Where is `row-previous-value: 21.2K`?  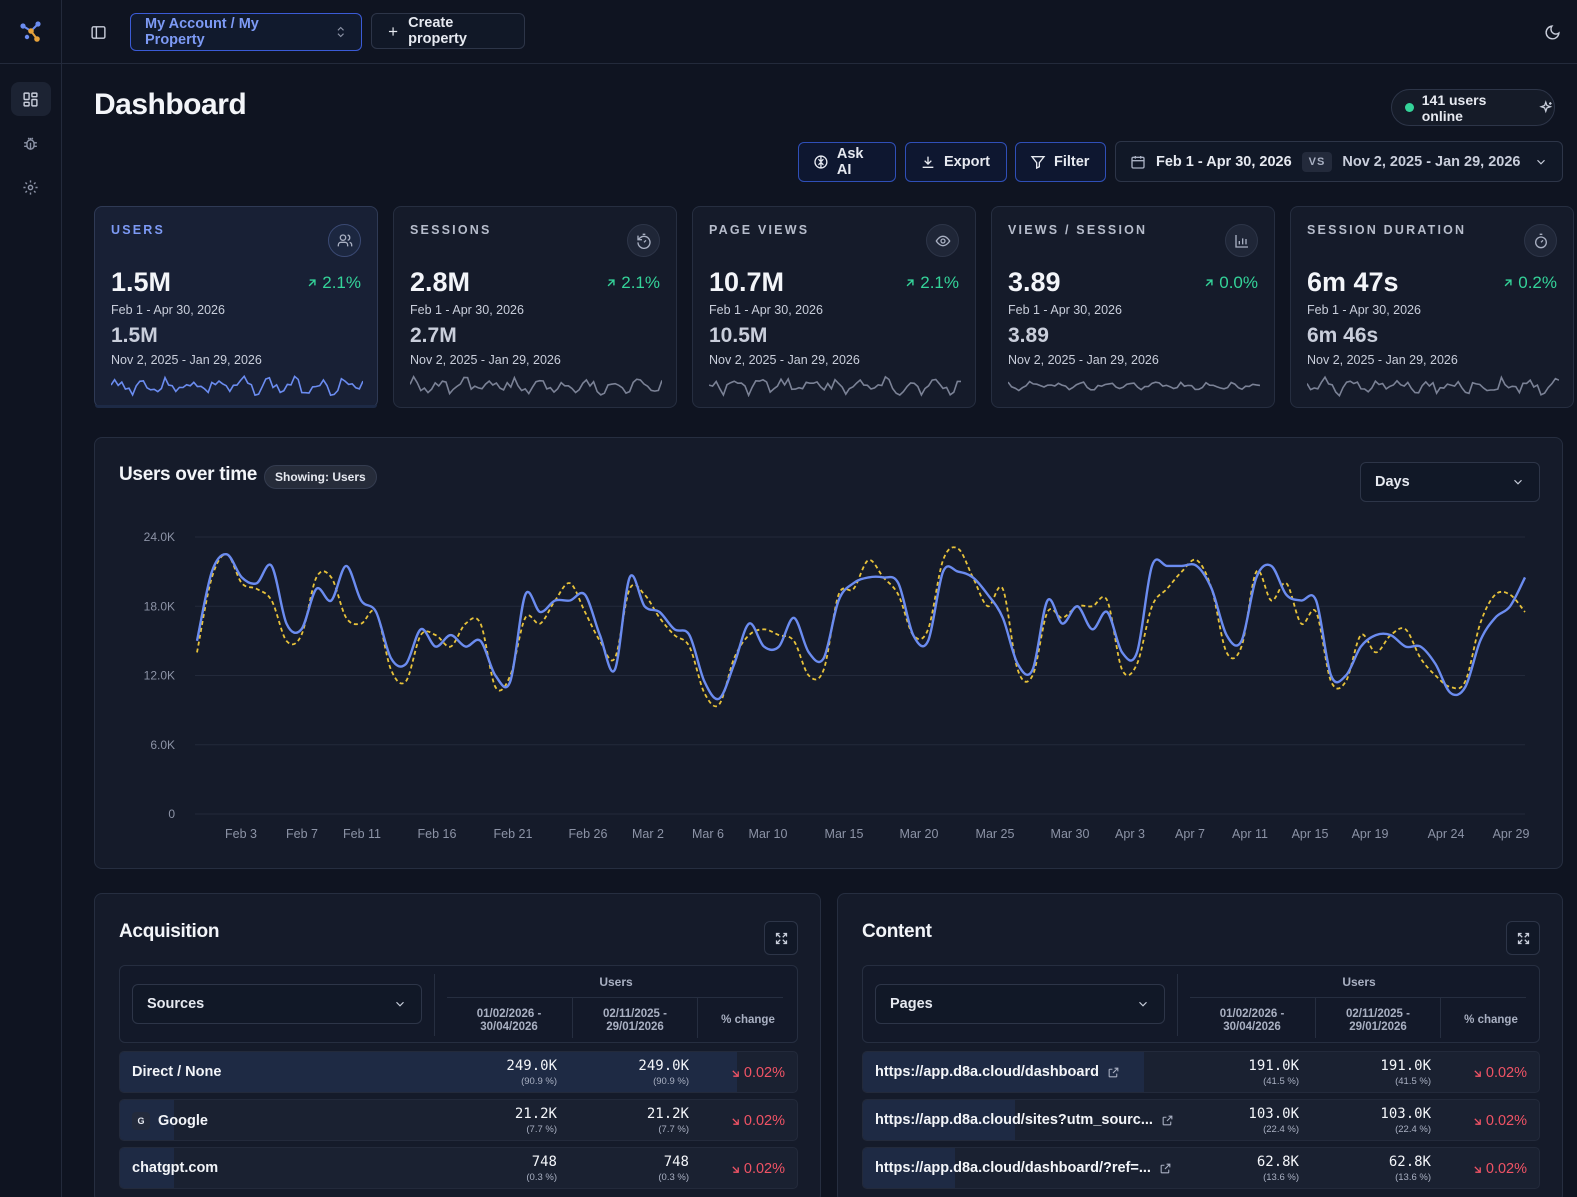
row-previous-value: 21.2K is located at coordinates (667, 1114).